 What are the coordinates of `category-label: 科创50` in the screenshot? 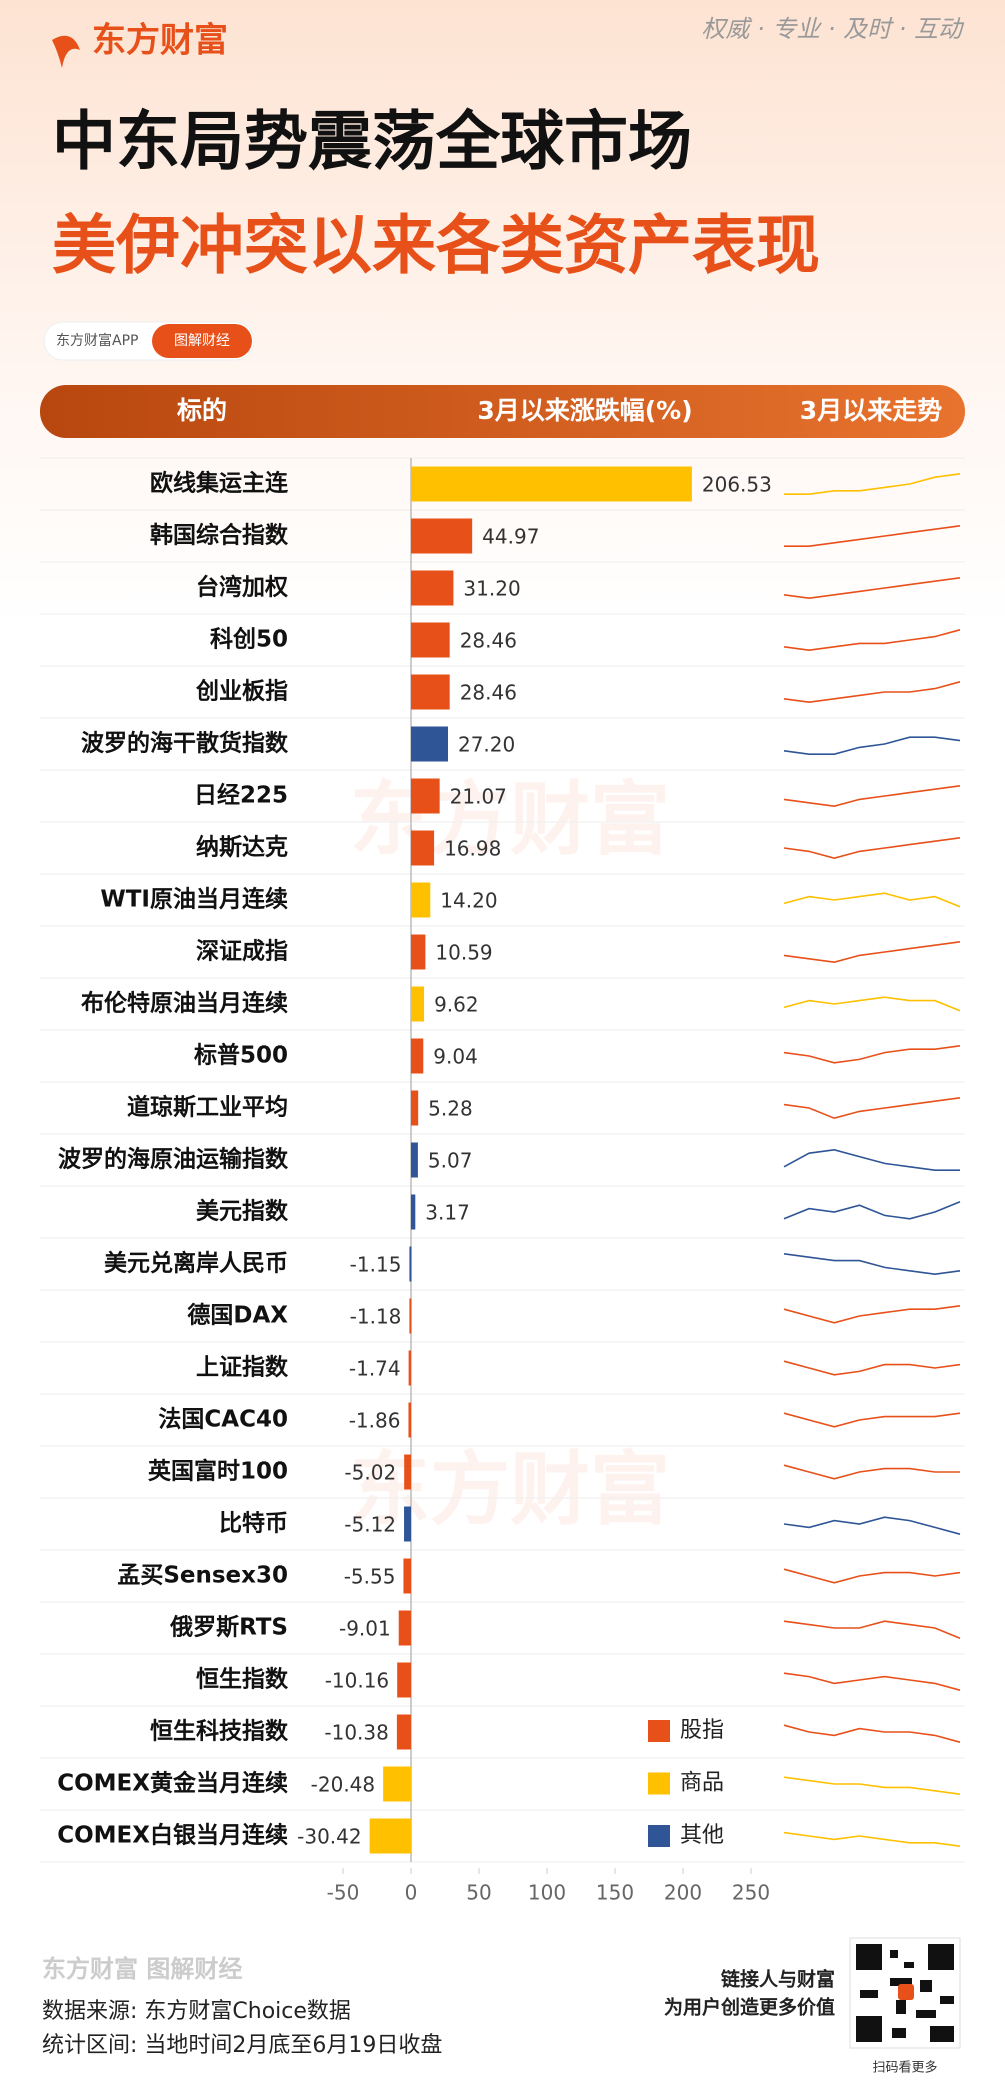 It's located at (249, 640).